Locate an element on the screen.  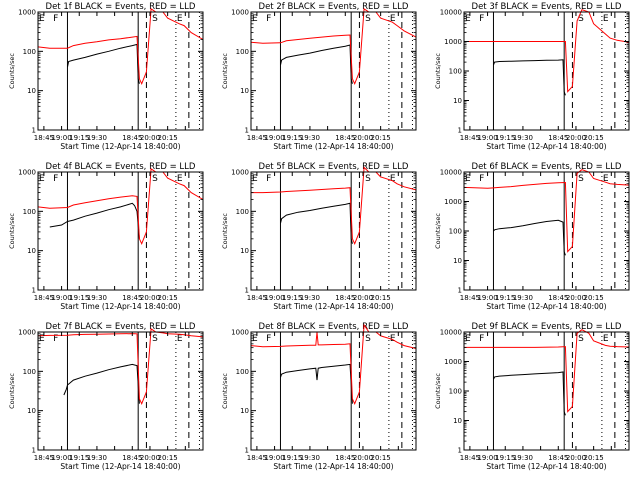
panel-title: Det 7f BLACK = Events, RED = LLD is located at coordinates (121, 327).